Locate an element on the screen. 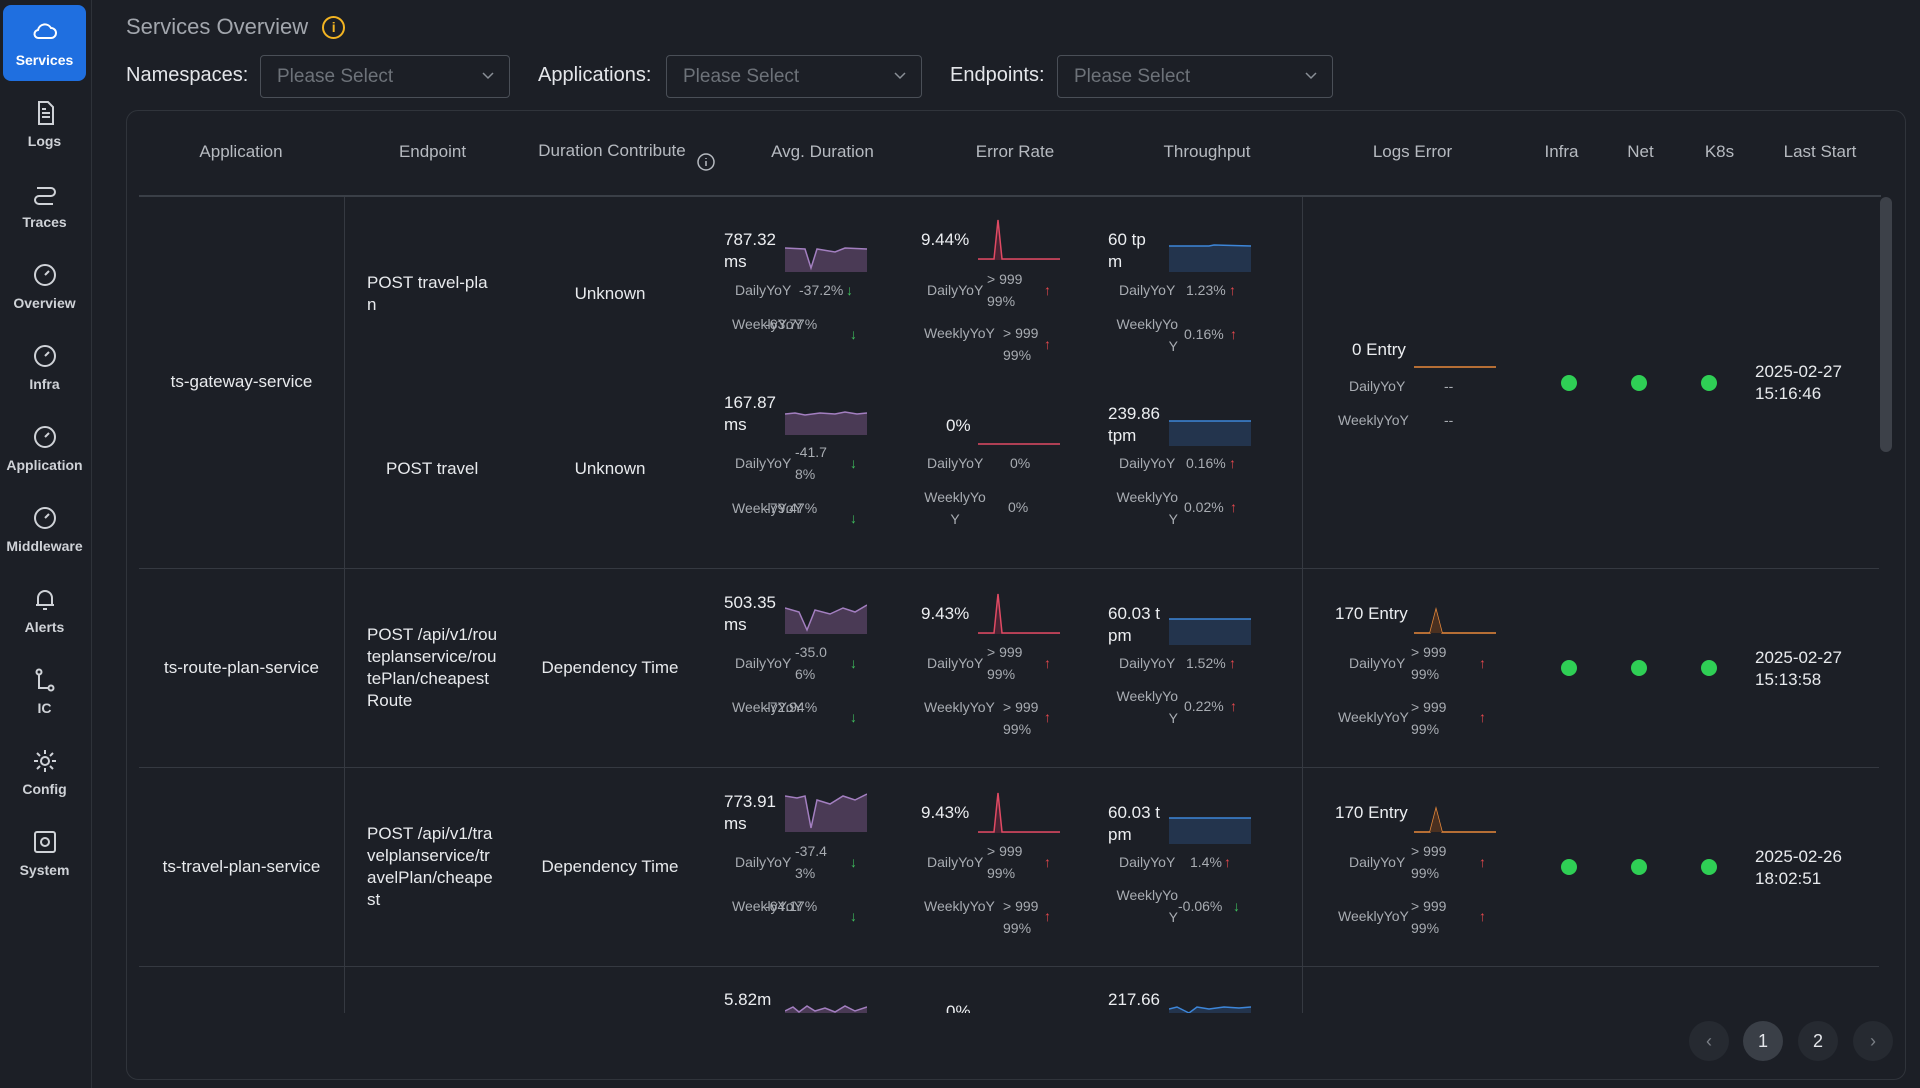 This screenshot has height=1088, width=1920. sidebar-item-overview: Overview is located at coordinates (44, 286).